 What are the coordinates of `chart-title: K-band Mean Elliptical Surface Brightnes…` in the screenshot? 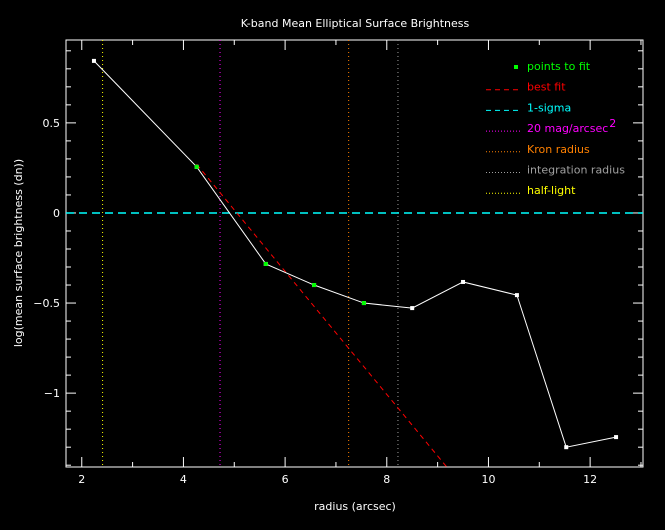 It's located at (355, 23).